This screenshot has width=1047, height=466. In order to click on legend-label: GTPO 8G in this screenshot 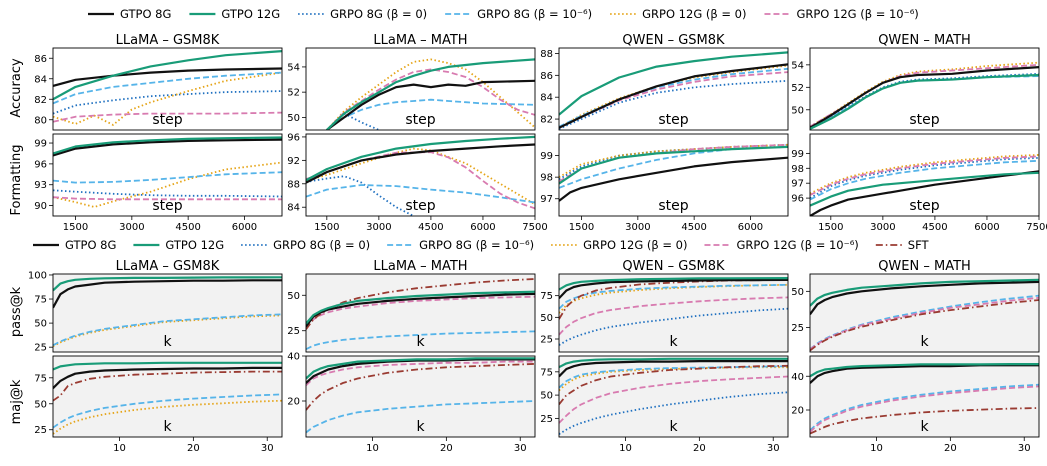, I will do `click(90, 245)`.